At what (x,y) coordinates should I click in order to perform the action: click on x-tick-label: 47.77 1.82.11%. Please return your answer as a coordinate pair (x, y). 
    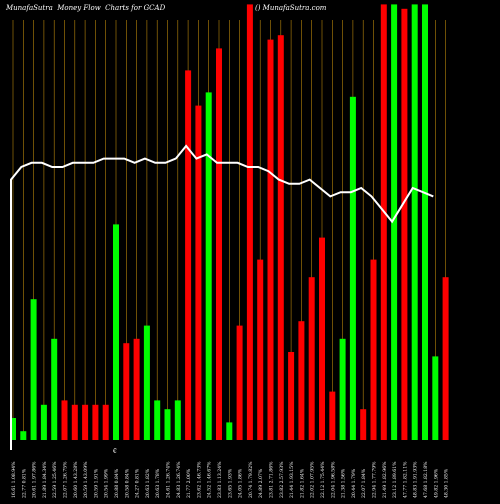
    Looking at the image, I should click on (405, 479).